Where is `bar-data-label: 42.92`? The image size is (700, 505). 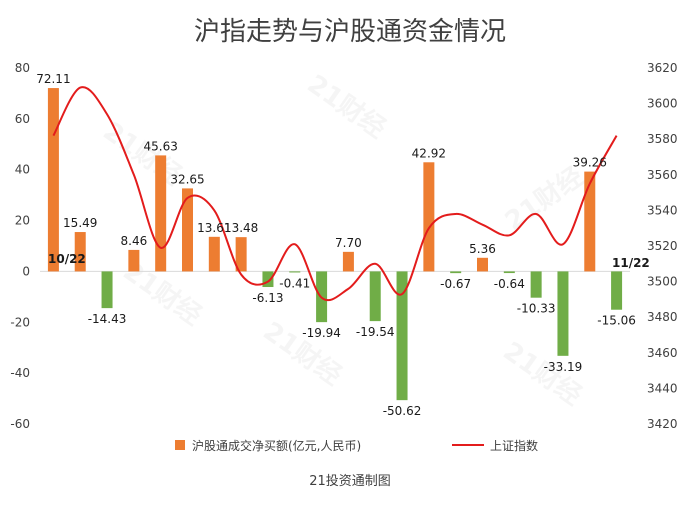
bar-data-label: 42.92 is located at coordinates (429, 153).